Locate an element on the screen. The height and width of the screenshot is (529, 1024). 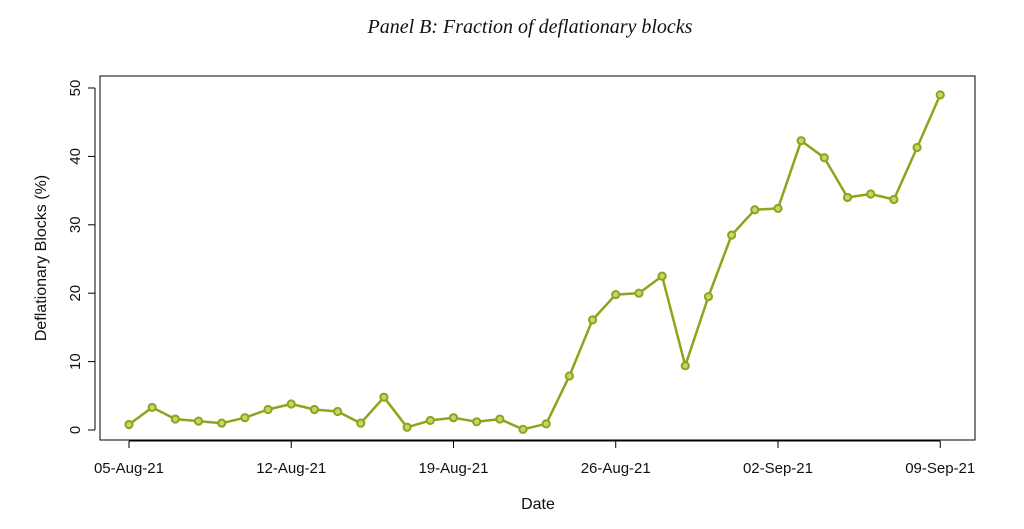
y-tick-label: 40 is located at coordinates (75, 156).